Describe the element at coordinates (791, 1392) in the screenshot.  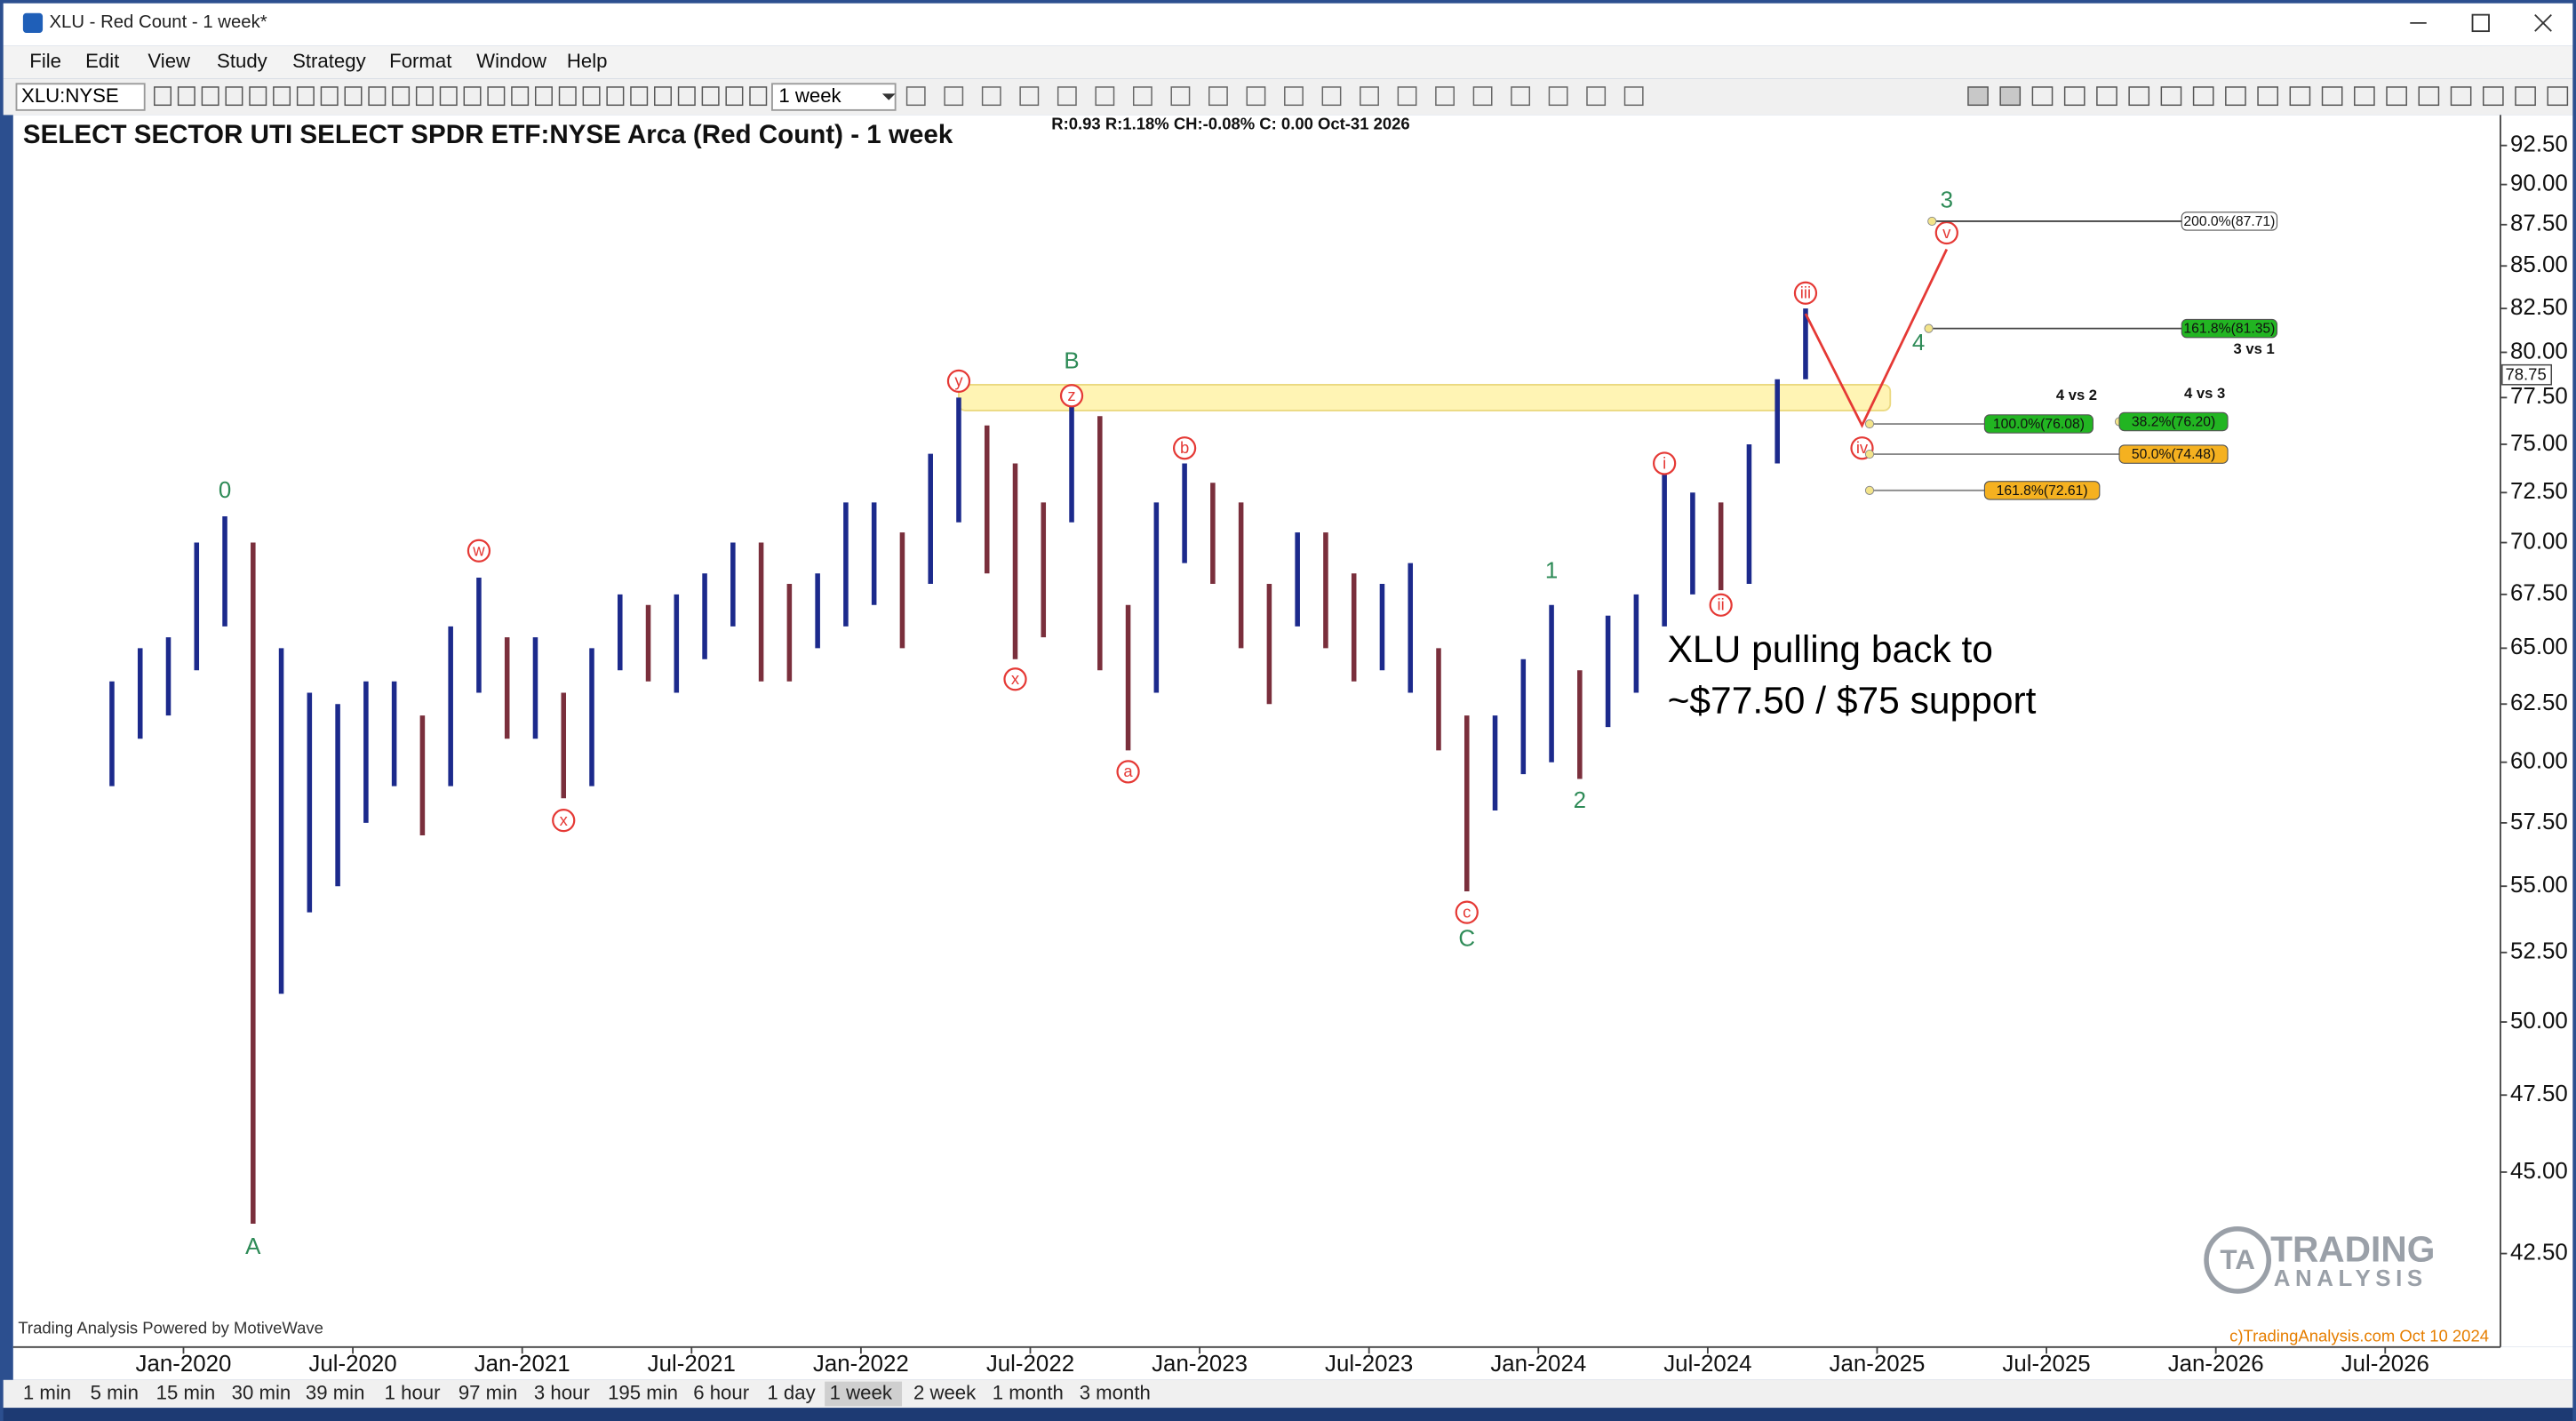
I see `timeframe: 1 day` at that location.